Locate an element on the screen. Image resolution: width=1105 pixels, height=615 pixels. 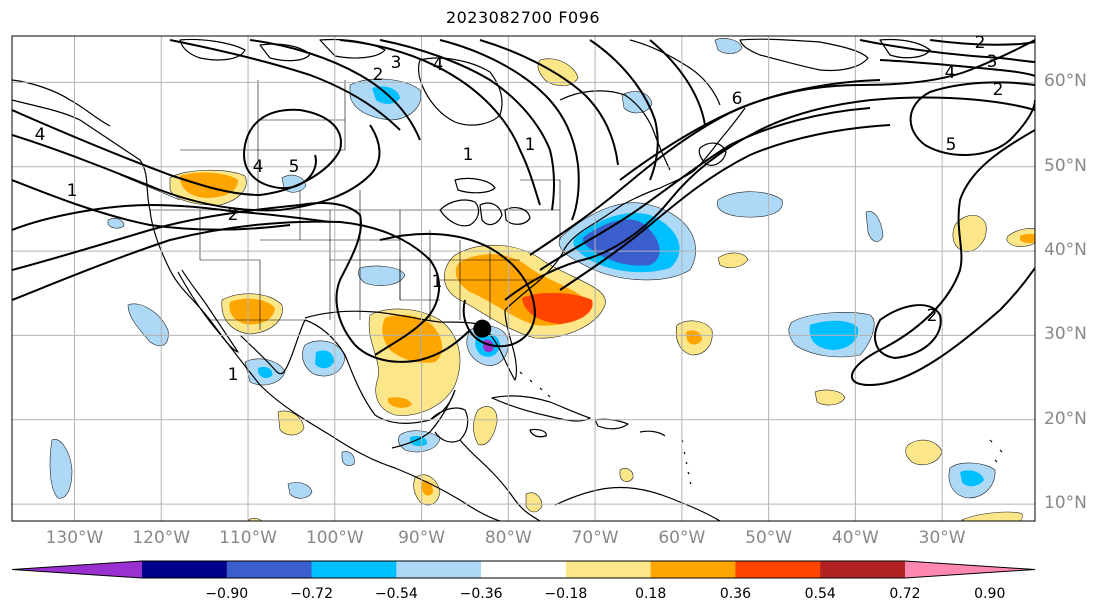
latitude-label: 50°N is located at coordinates (1065, 165).